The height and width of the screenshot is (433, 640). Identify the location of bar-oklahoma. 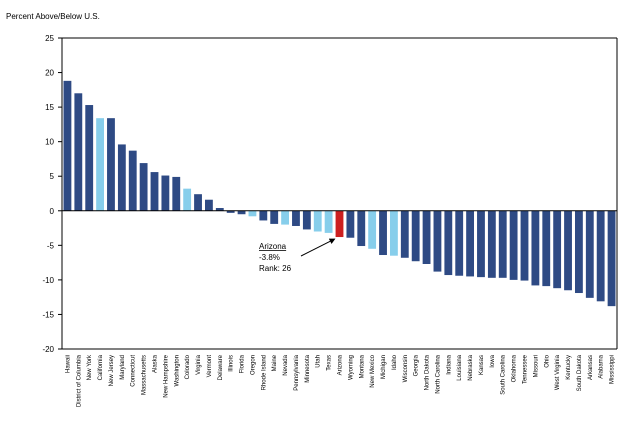
(513, 245).